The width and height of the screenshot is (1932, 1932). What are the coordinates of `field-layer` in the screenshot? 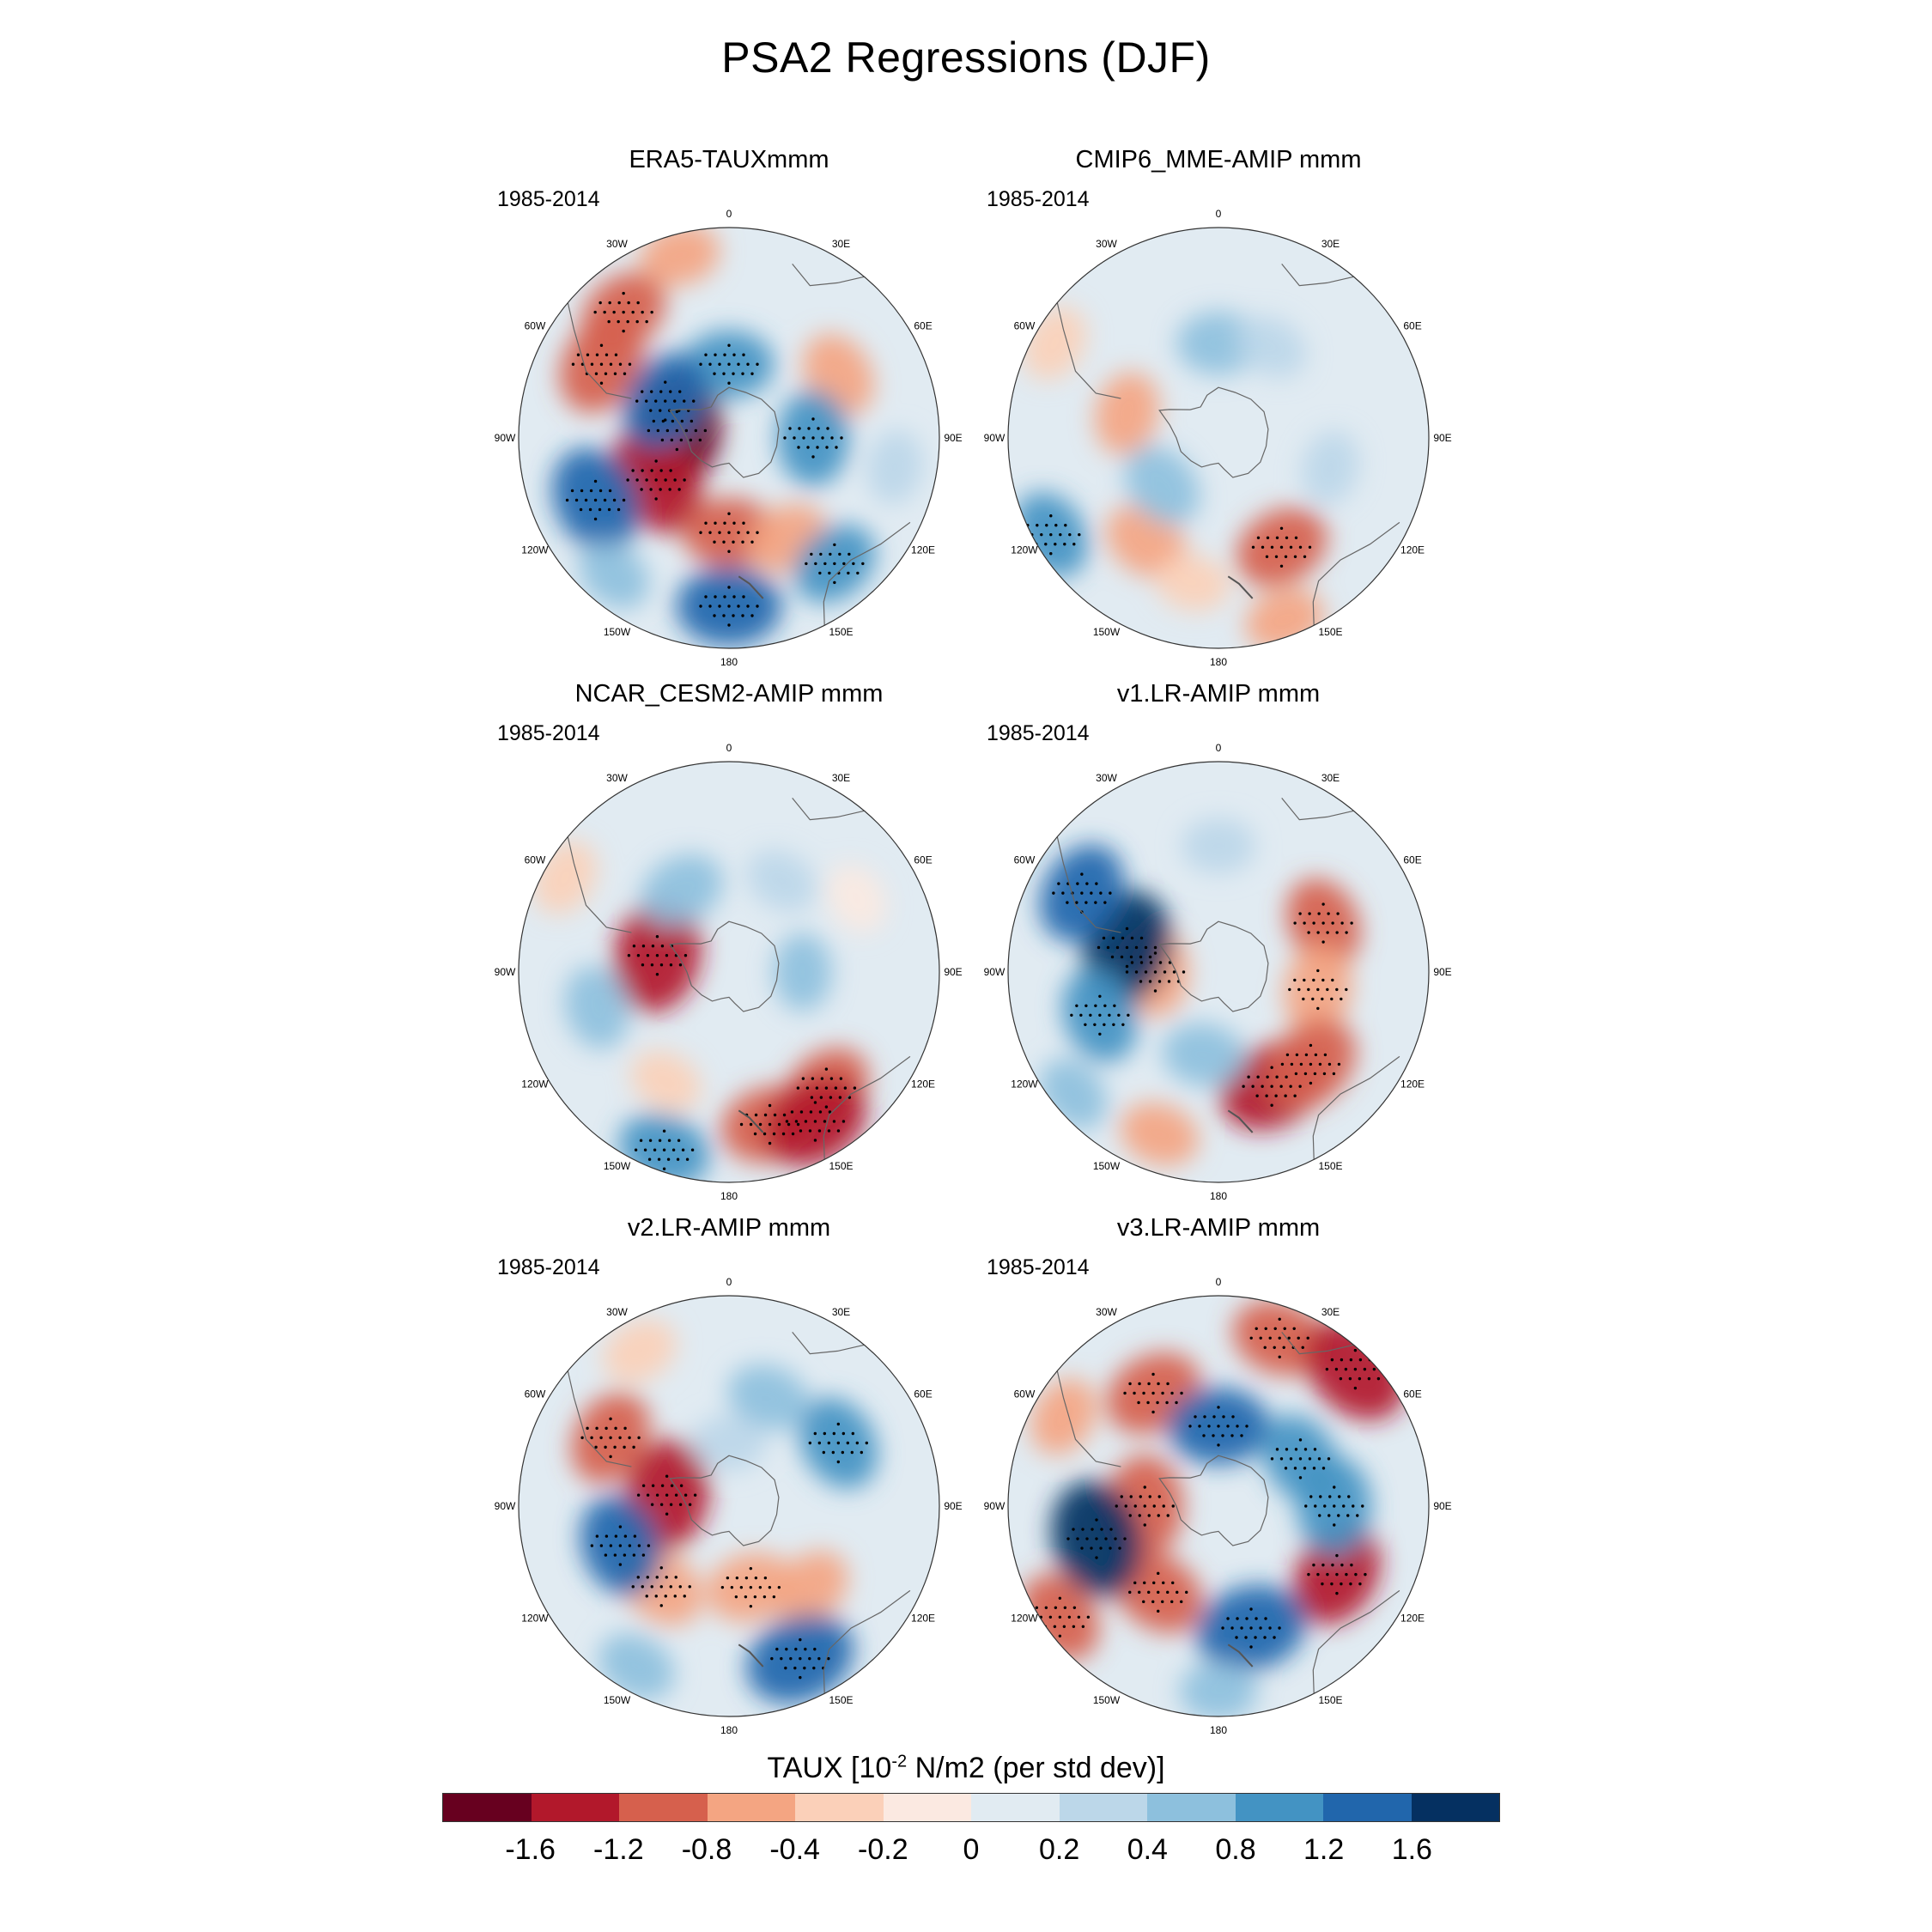 It's located at (729, 972).